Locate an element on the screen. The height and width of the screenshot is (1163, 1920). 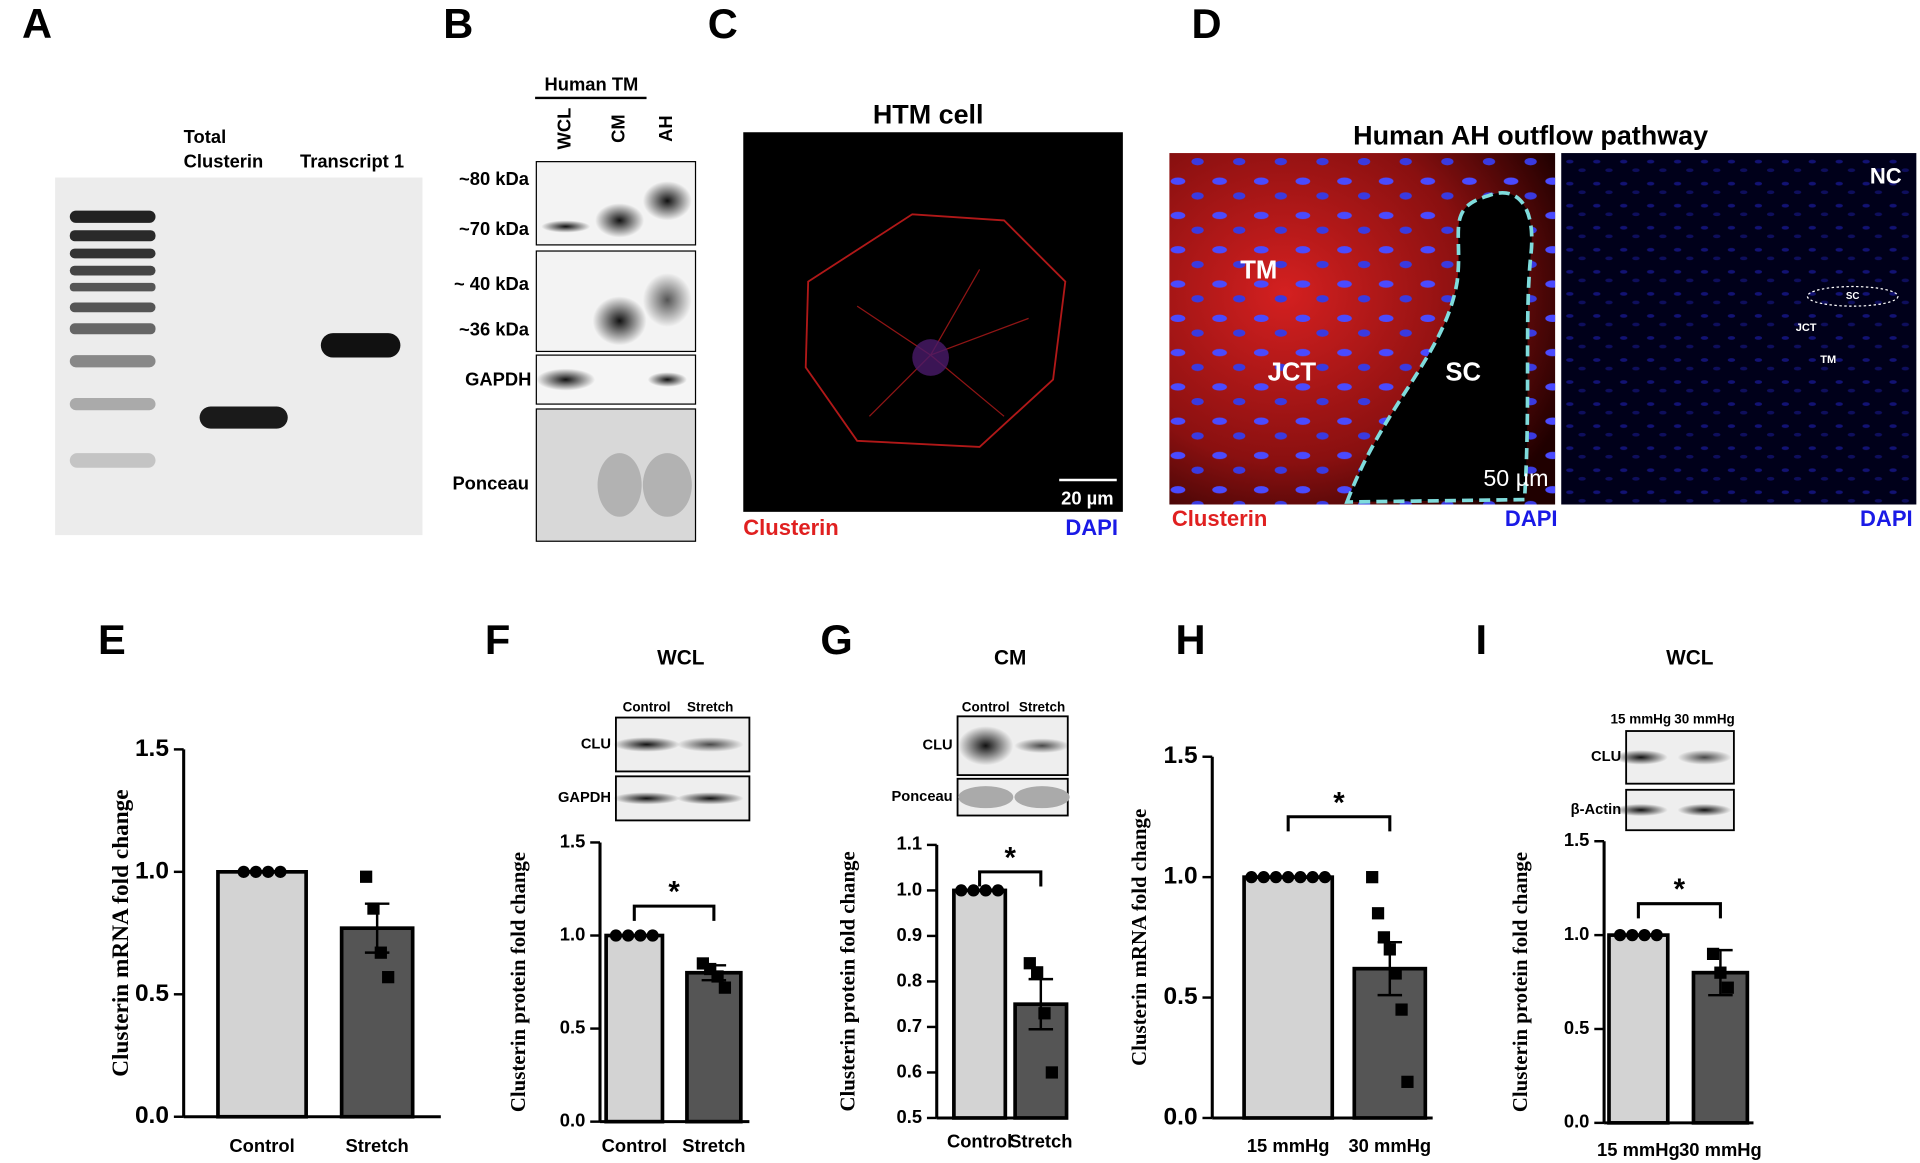
scale-label: 20 µm is located at coordinates (1087, 497).